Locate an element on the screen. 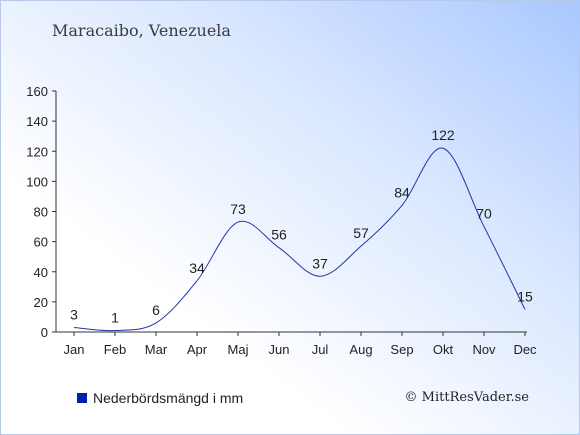  x-tick-label: Mar is located at coordinates (156, 349).